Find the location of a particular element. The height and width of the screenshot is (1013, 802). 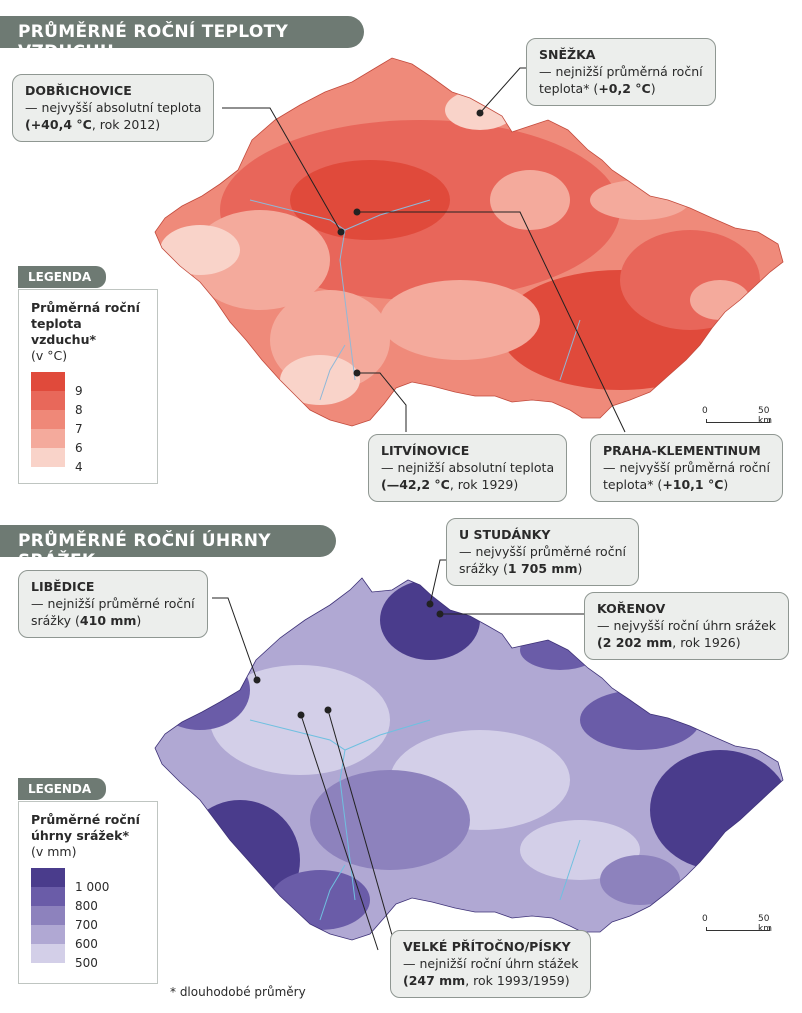

legend-item: 6 is located at coordinates (89, 441).